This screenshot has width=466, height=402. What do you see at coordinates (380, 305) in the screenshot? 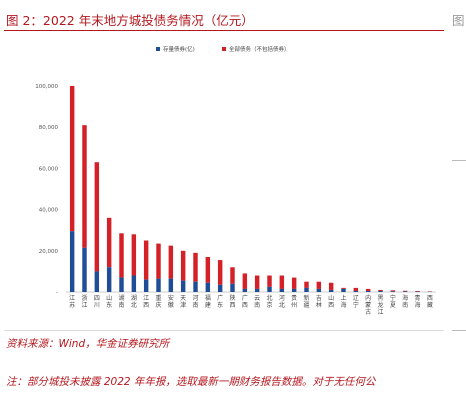
I see `x-tick-label: 龙` at bounding box center [380, 305].